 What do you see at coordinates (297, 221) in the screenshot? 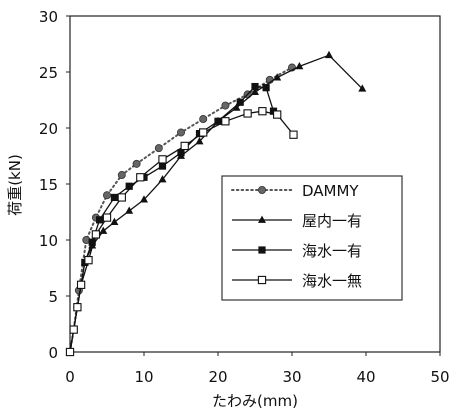
I see `legend-entry: 屋内一有` at bounding box center [297, 221].